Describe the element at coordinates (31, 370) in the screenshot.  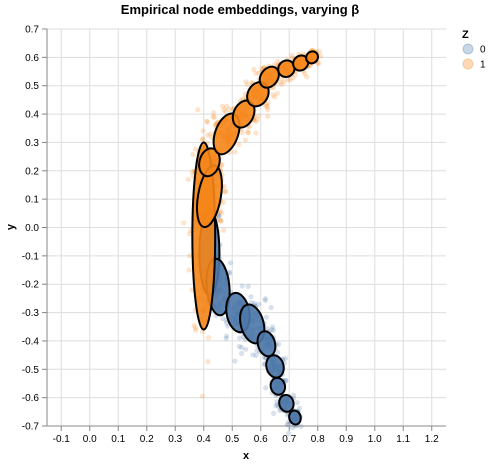
I see `y-tick-label: -0.5` at that location.